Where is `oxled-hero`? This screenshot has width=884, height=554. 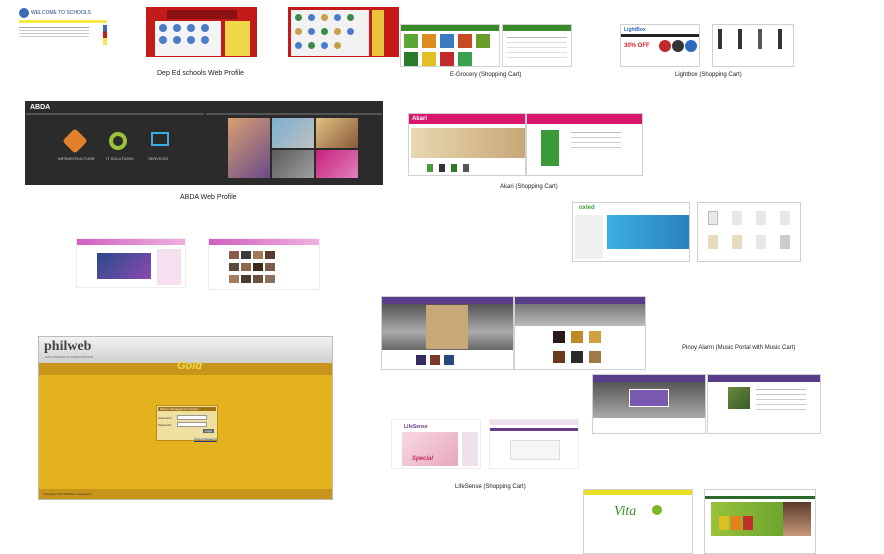 oxled-hero is located at coordinates (648, 232).